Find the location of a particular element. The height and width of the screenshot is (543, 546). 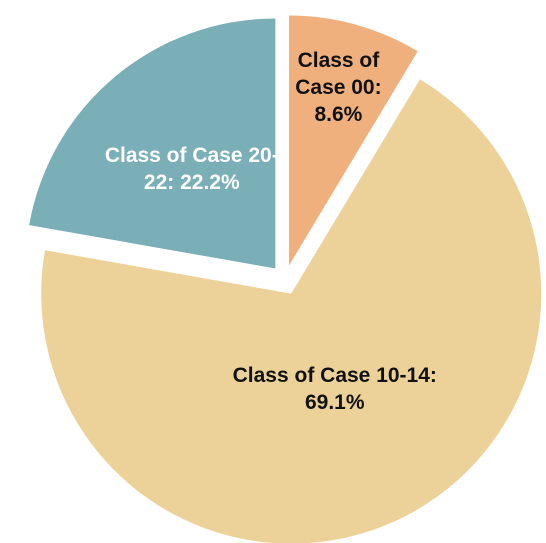

slice-label-box: Class of Case 20-22: 22.2% is located at coordinates (192, 169).